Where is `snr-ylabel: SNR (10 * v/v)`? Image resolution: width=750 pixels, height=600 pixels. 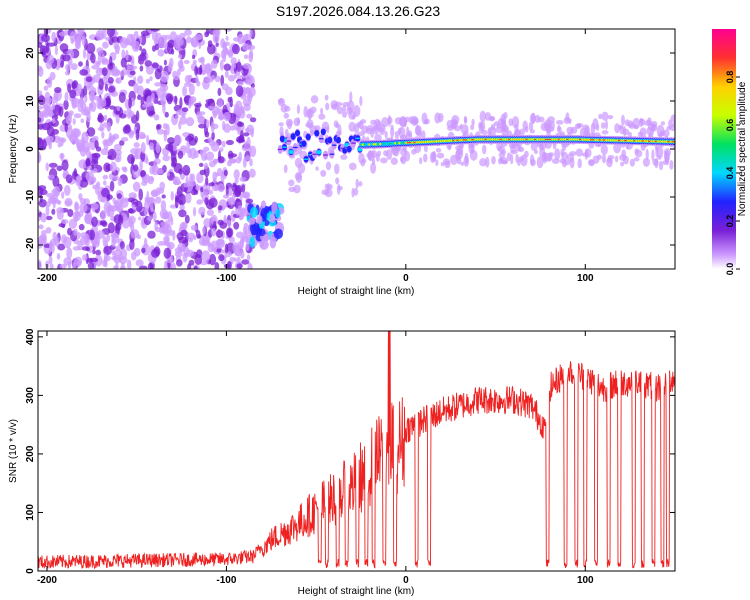
snr-ylabel: SNR (10 * v/v) is located at coordinates (13, 451).